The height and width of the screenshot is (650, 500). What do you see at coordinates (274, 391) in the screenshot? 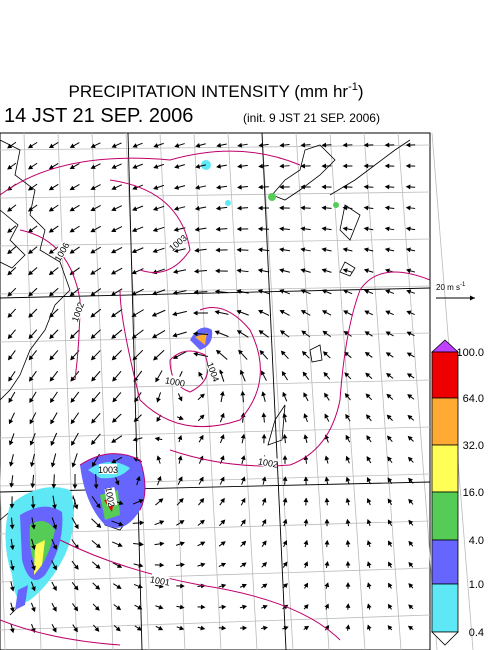
I see `lon-line` at bounding box center [274, 391].